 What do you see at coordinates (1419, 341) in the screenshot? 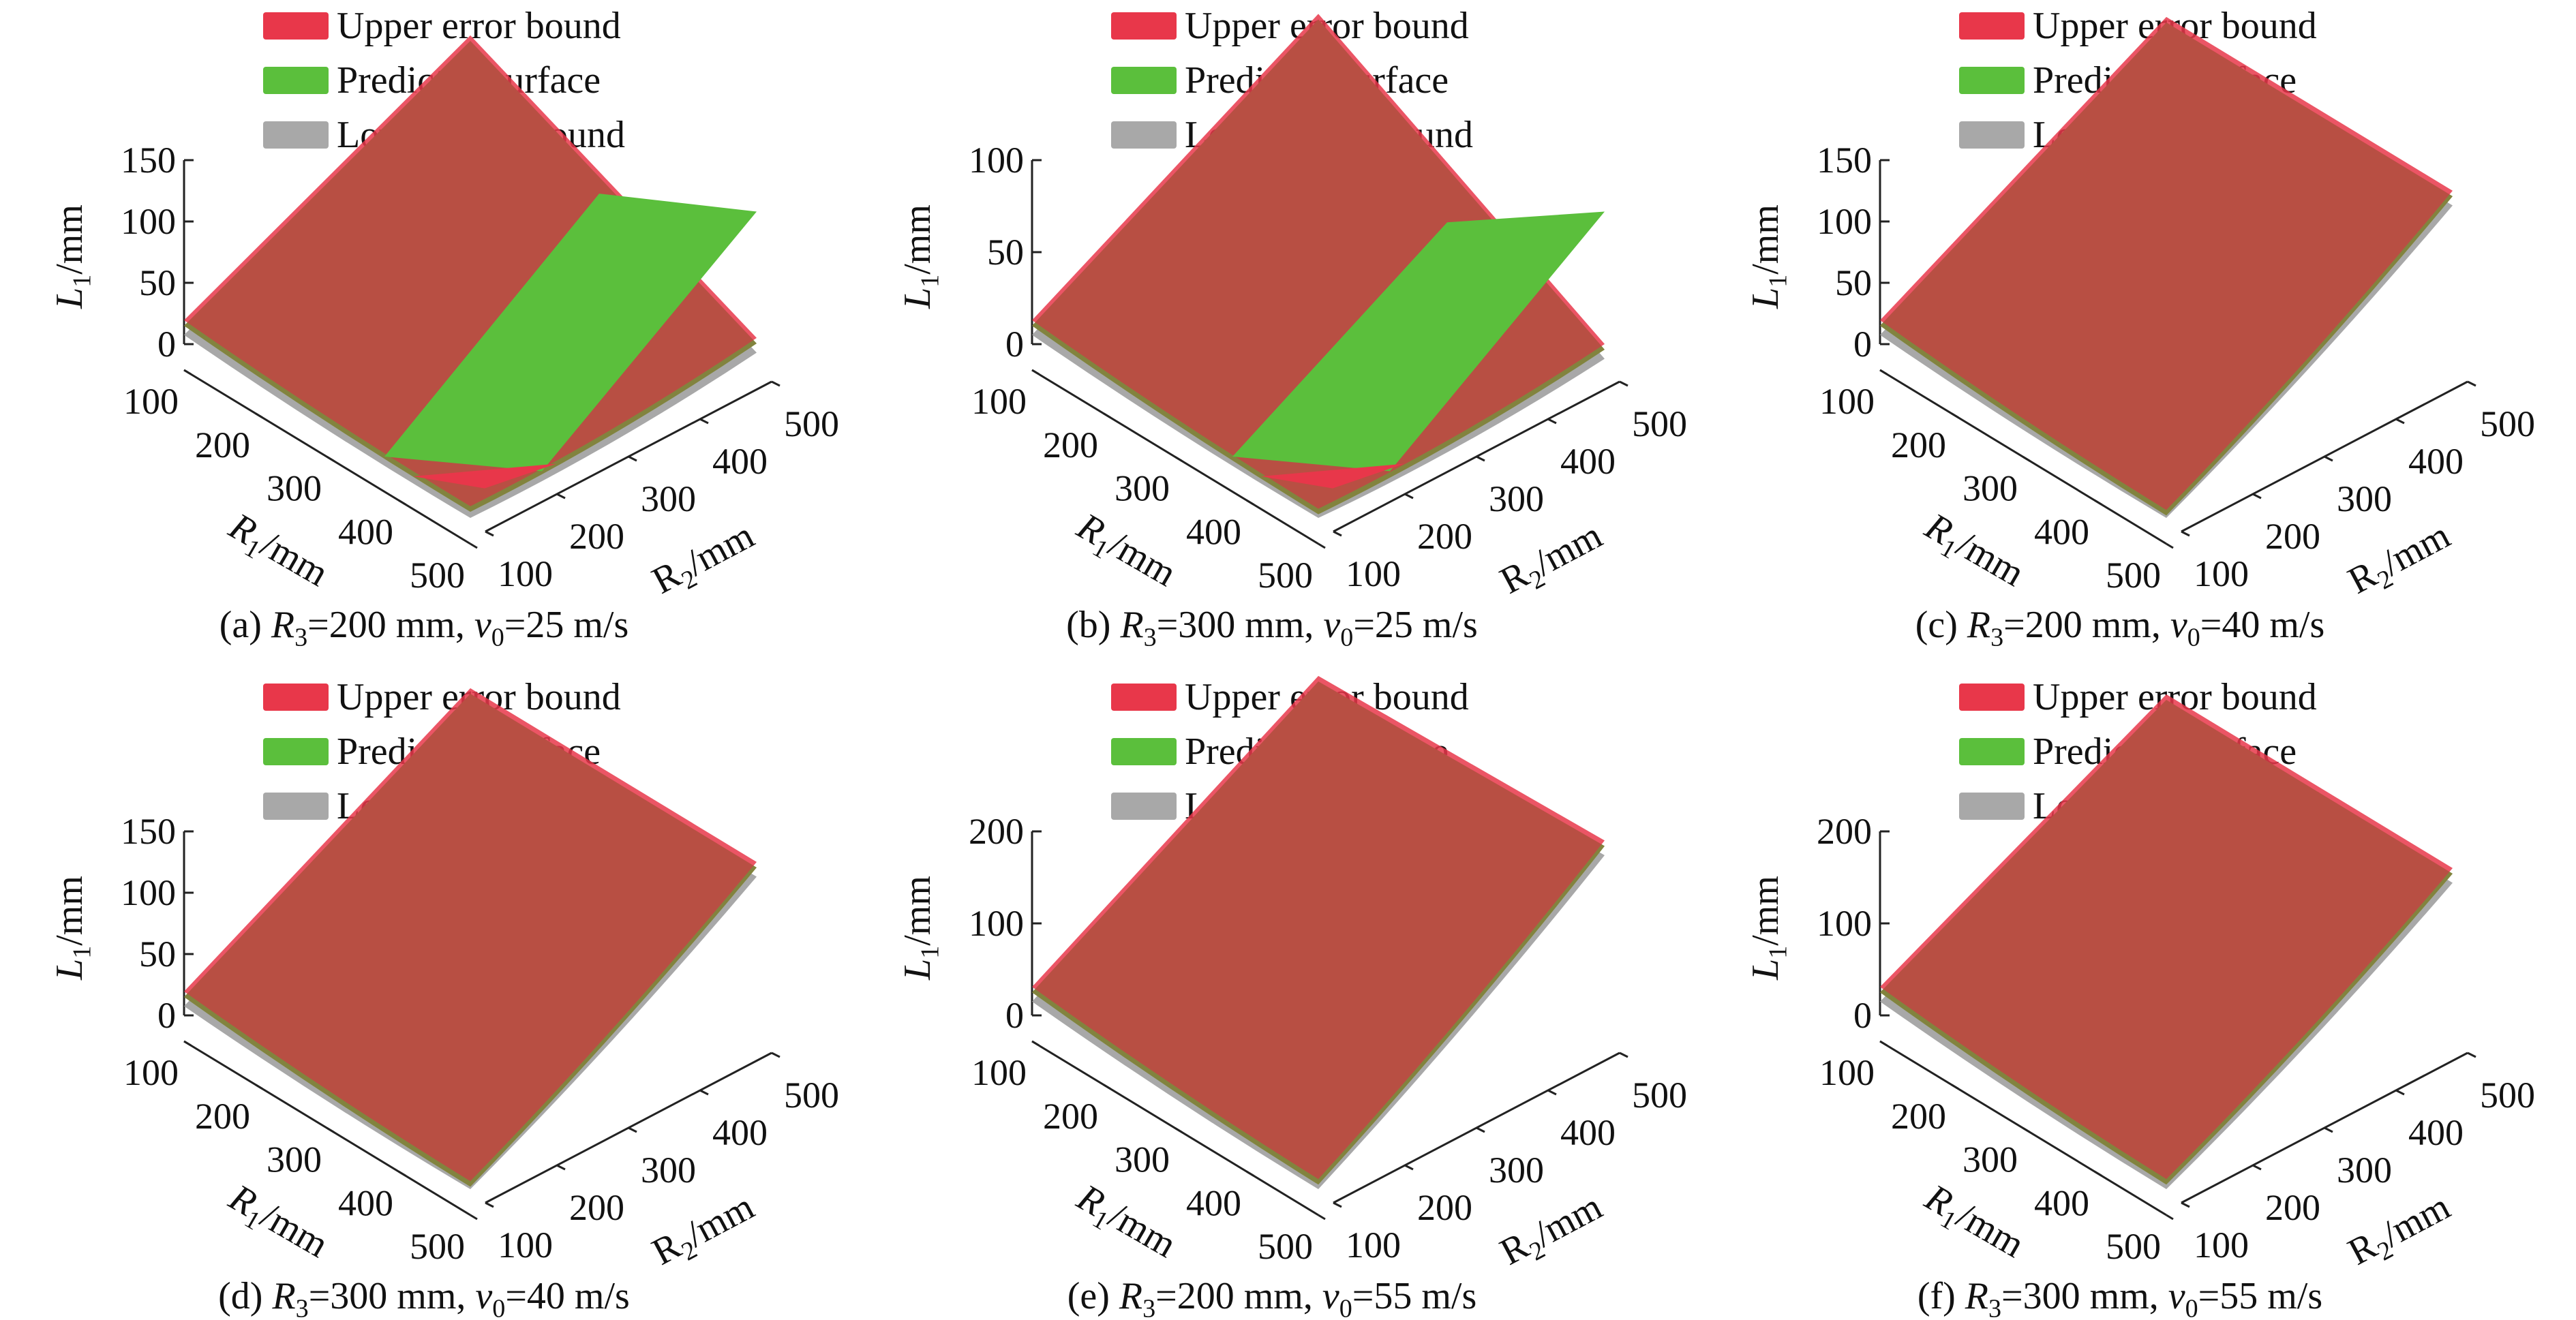
I see `predicted-surface-peak` at bounding box center [1419, 341].